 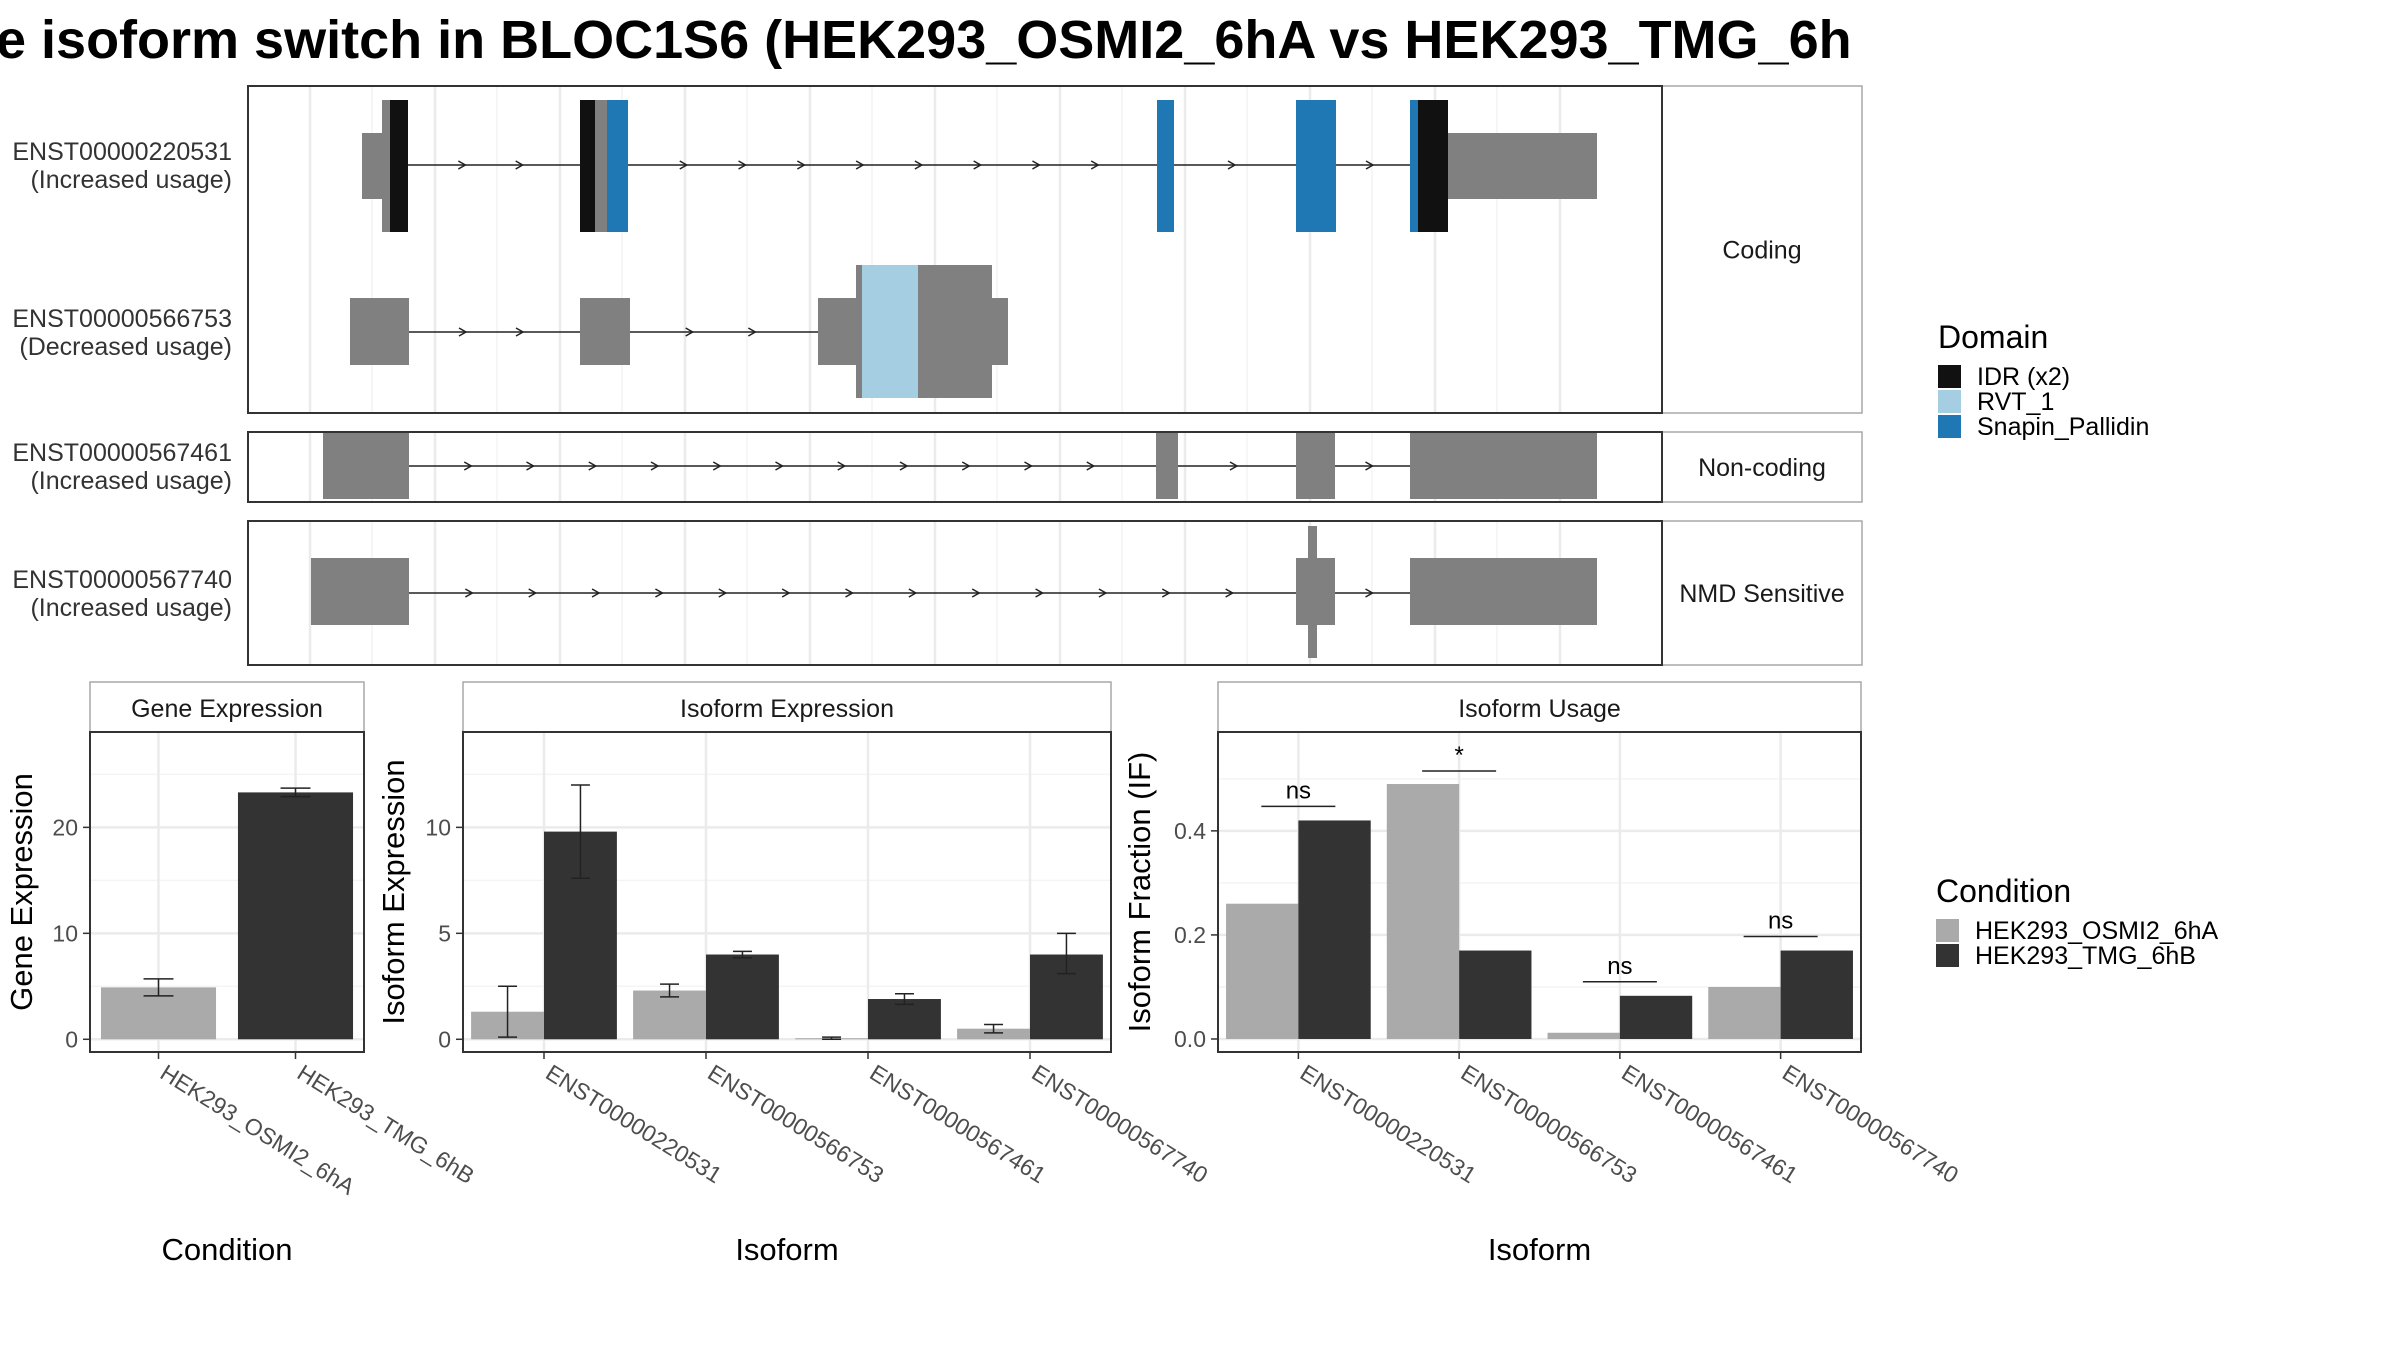 What do you see at coordinates (1458, 755) in the screenshot?
I see `significance-label: *` at bounding box center [1458, 755].